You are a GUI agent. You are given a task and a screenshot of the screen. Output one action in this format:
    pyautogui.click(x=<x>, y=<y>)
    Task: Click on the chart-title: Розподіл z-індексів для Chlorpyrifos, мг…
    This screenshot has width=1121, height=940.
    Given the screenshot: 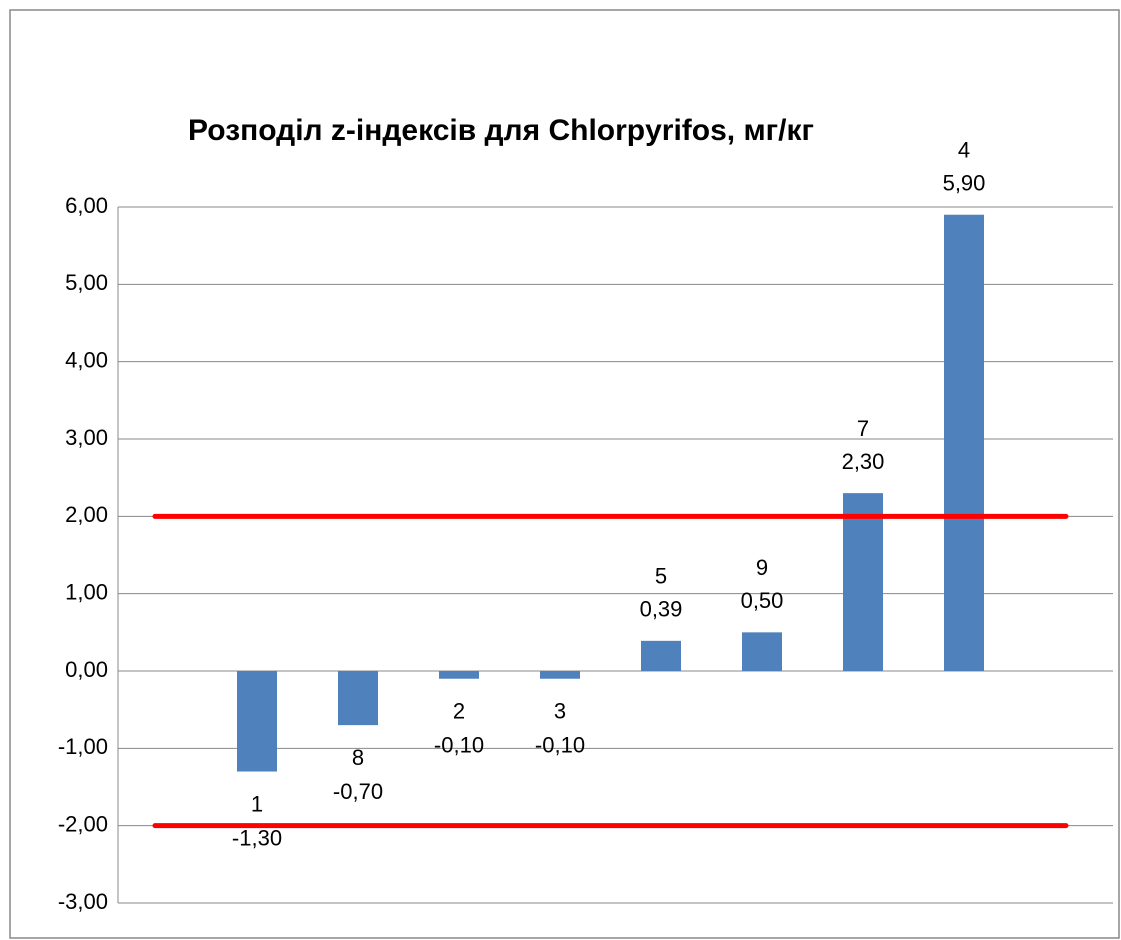 What is the action you would take?
    pyautogui.click(x=501, y=130)
    